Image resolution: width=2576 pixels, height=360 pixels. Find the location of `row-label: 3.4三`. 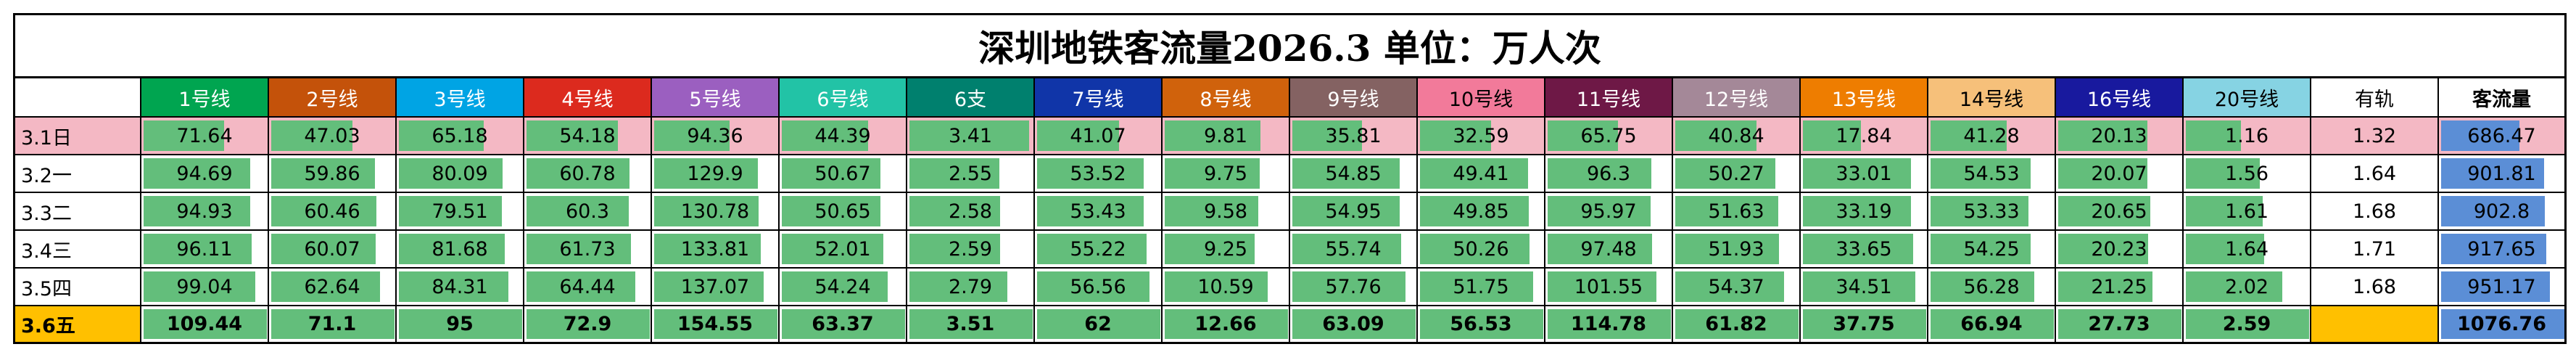

row-label: 3.4三 is located at coordinates (77, 250).